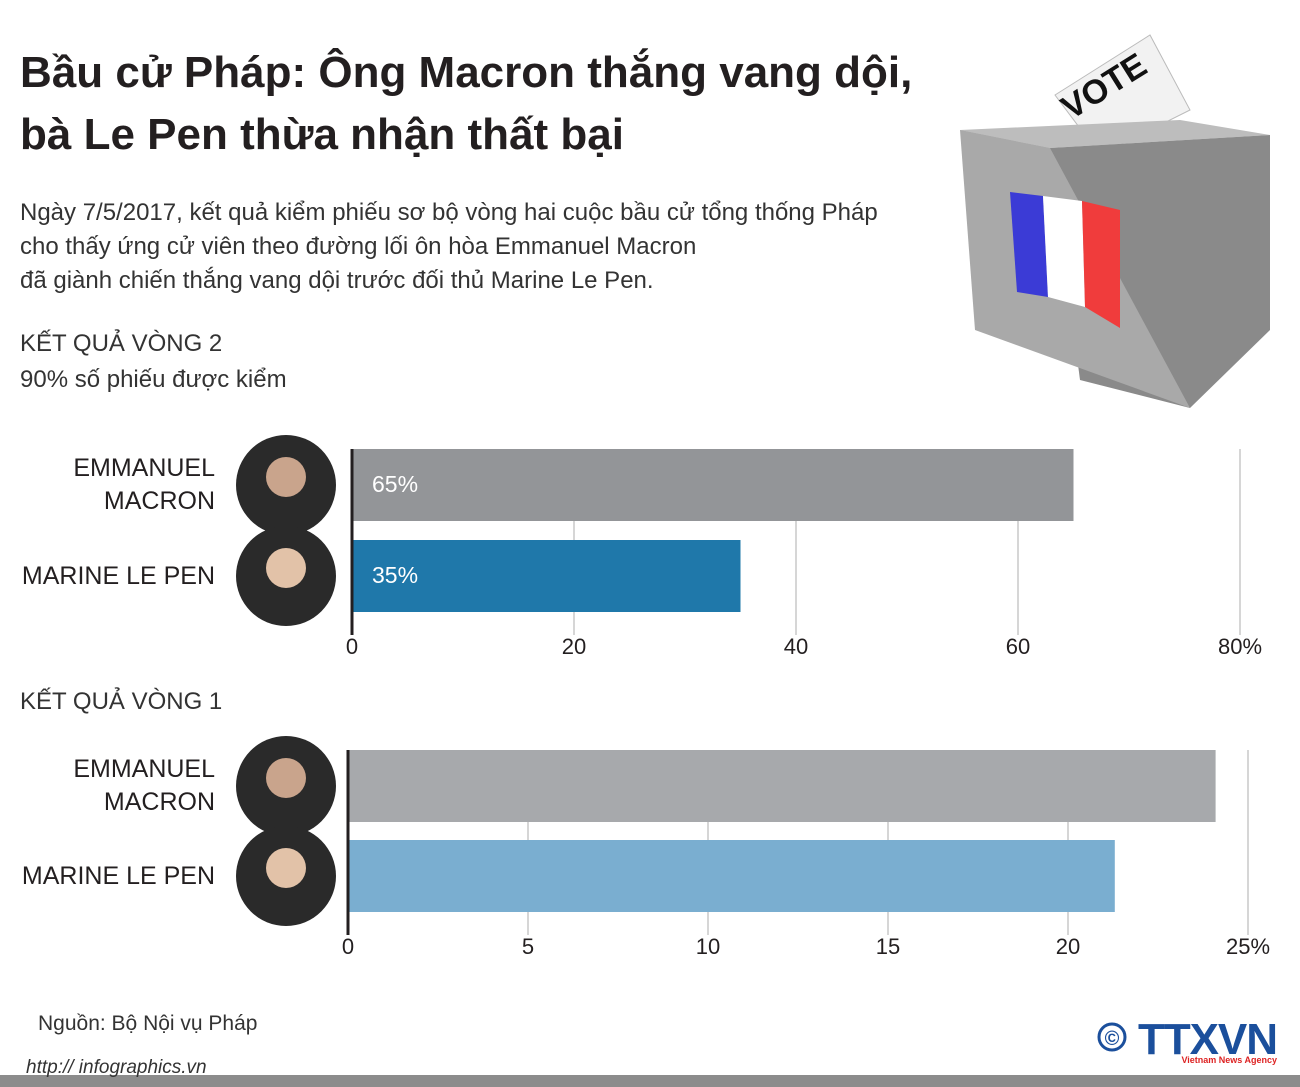  Describe the element at coordinates (153, 379) in the screenshot. I see `chart-subtitle: 90% số phiếu được kiểm` at that location.